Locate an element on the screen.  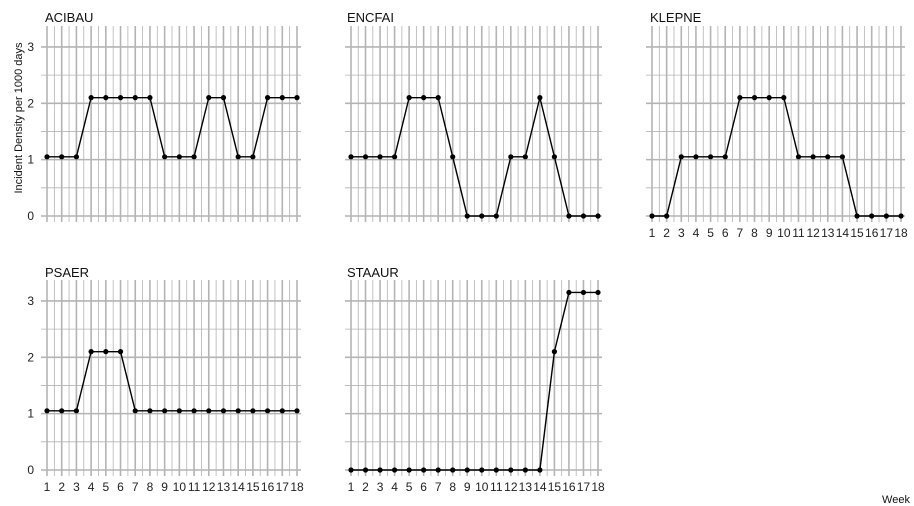
y-tick-label: 3 is located at coordinates (30, 301).